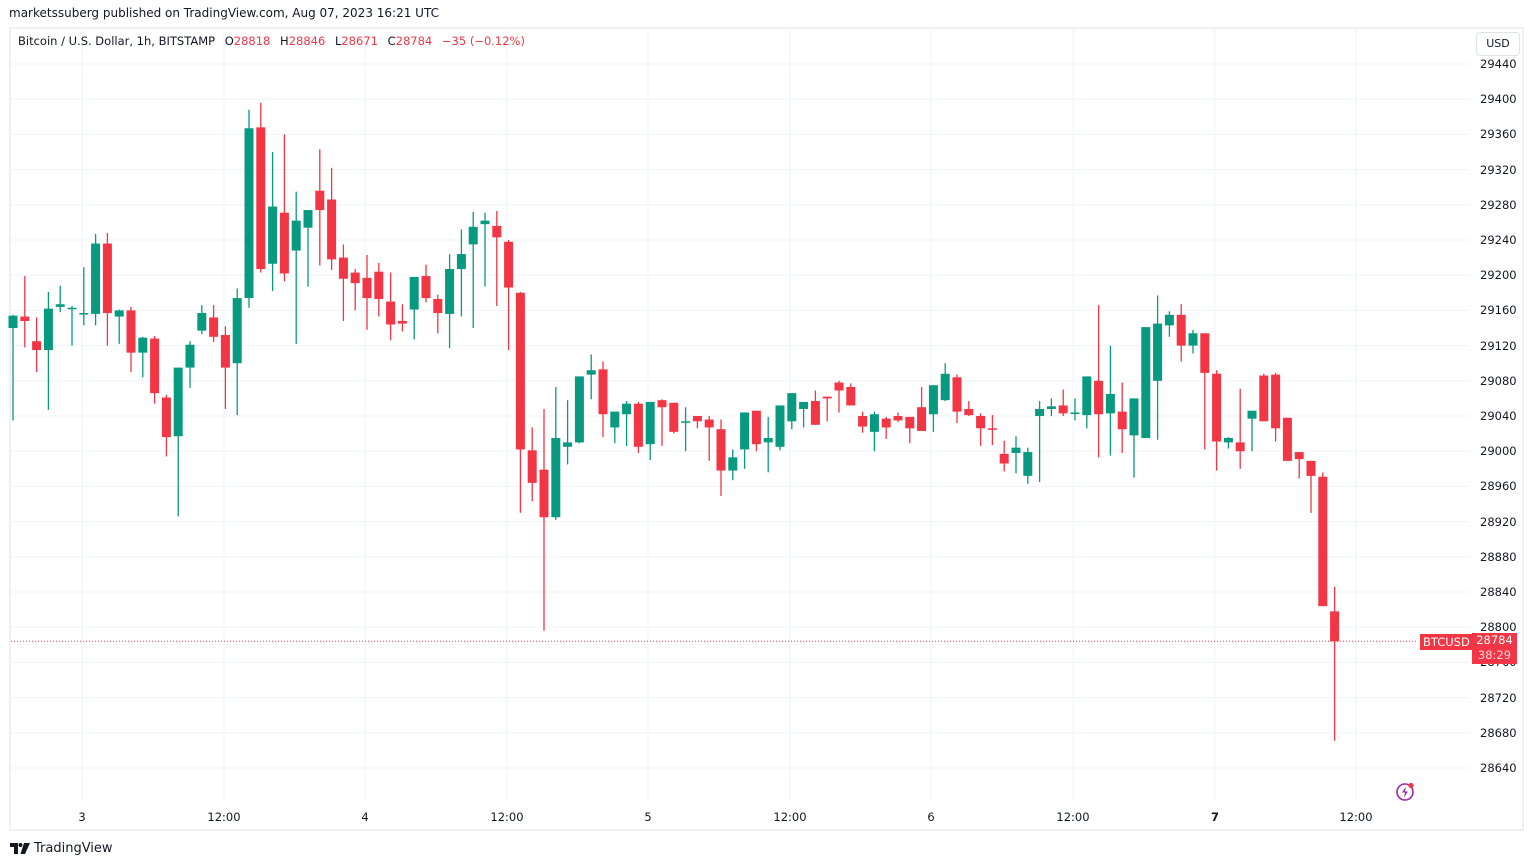 This screenshot has height=867, width=1534. What do you see at coordinates (359, 41) in the screenshot?
I see `low-value: 28671` at bounding box center [359, 41].